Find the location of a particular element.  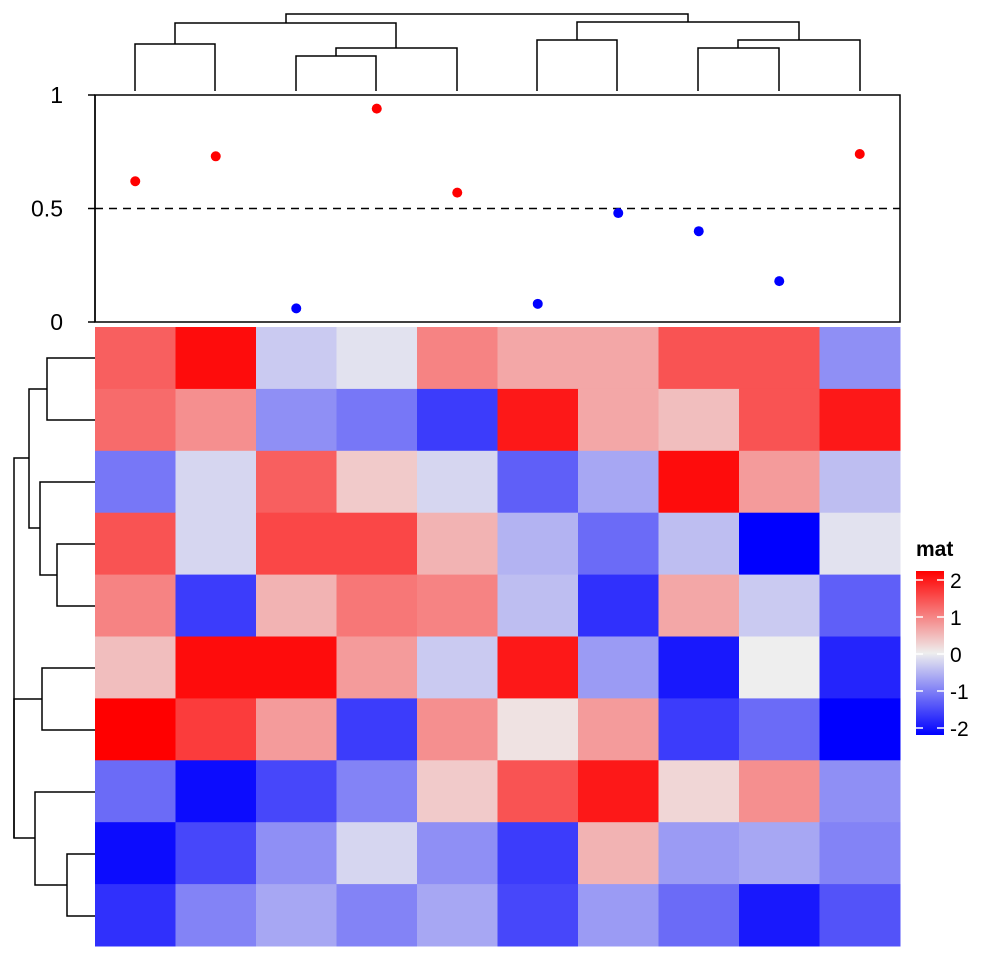

row-dendrogram is located at coordinates (54, 637).